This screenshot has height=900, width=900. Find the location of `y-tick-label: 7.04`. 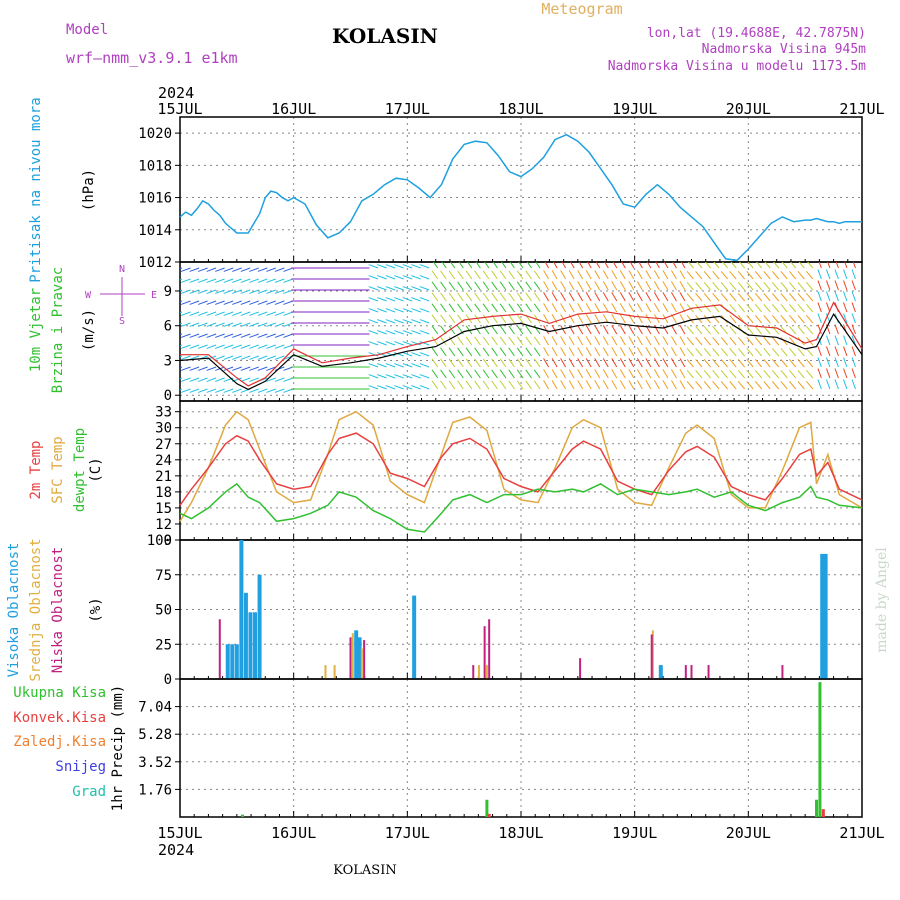

y-tick-label: 7.04 is located at coordinates (155, 708).